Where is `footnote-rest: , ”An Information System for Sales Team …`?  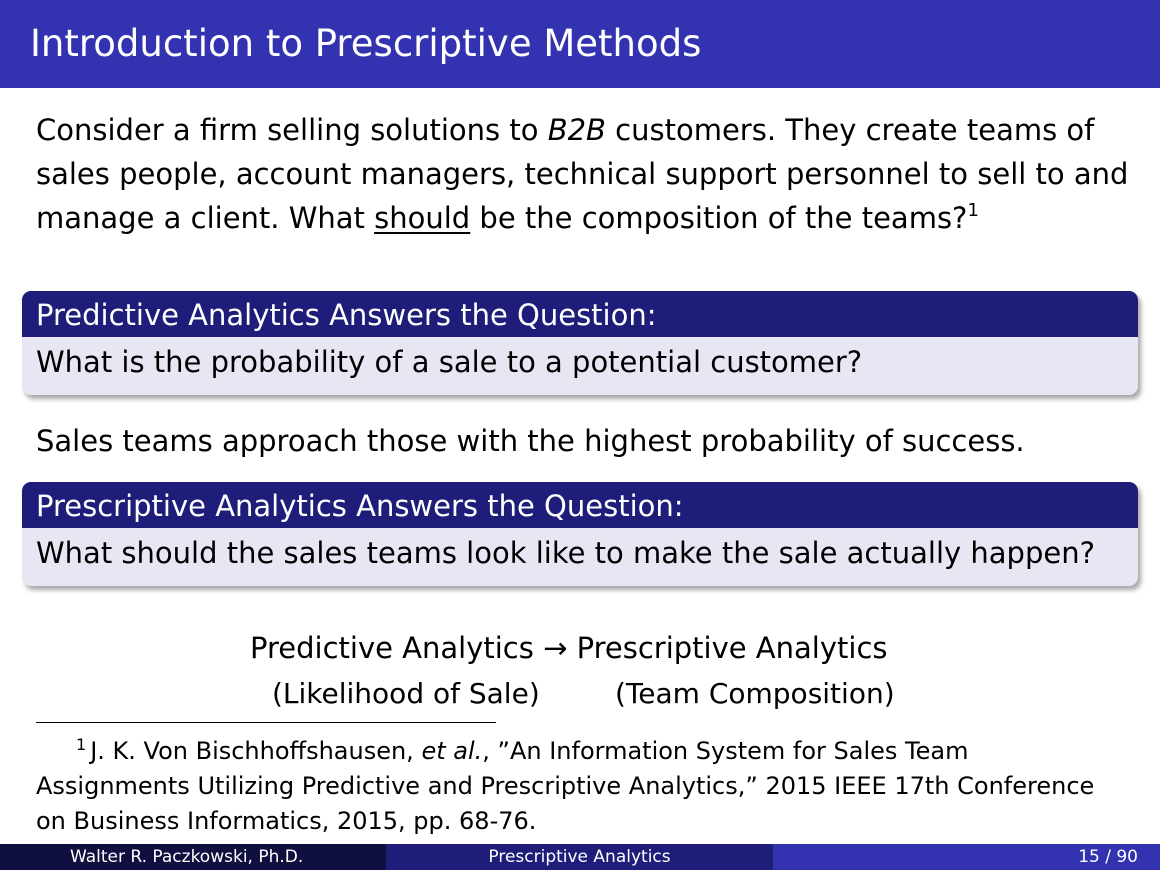 footnote-rest: , ”An Information System for Sales Team … is located at coordinates (565, 786).